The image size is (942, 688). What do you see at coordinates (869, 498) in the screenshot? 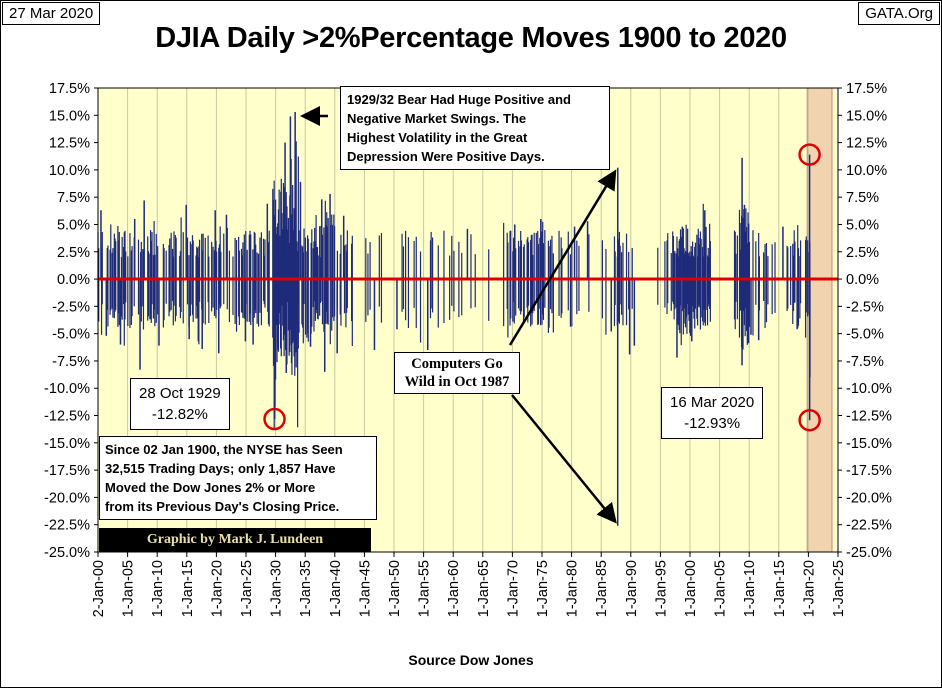
I see `y-tick-label-right: -20.0%` at bounding box center [869, 498].